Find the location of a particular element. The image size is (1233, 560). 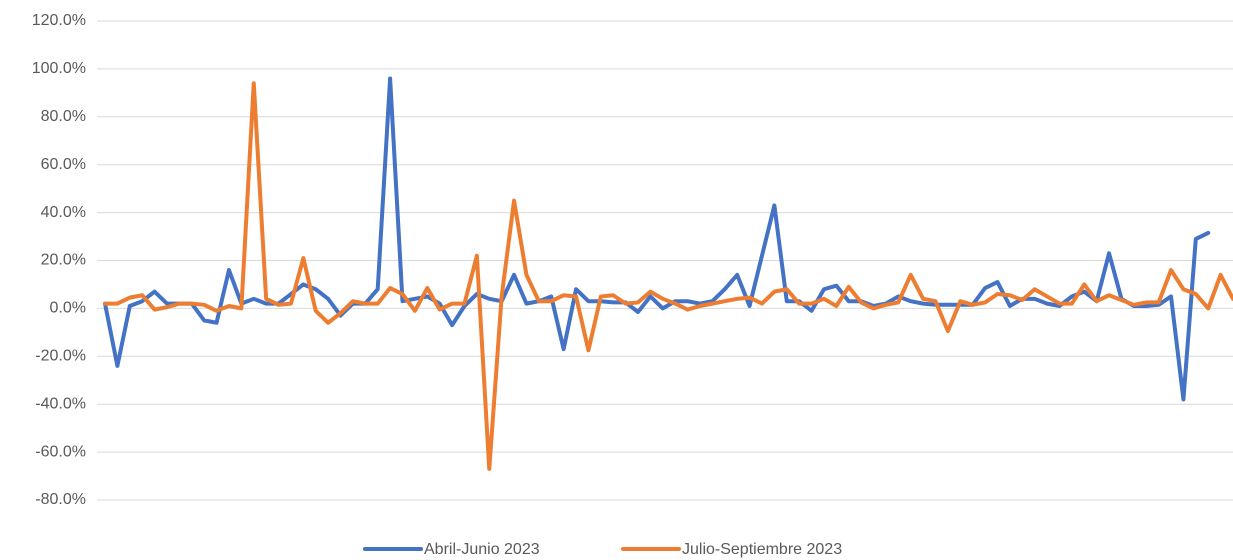

y-tick-label: 40.0% is located at coordinates (63, 212).